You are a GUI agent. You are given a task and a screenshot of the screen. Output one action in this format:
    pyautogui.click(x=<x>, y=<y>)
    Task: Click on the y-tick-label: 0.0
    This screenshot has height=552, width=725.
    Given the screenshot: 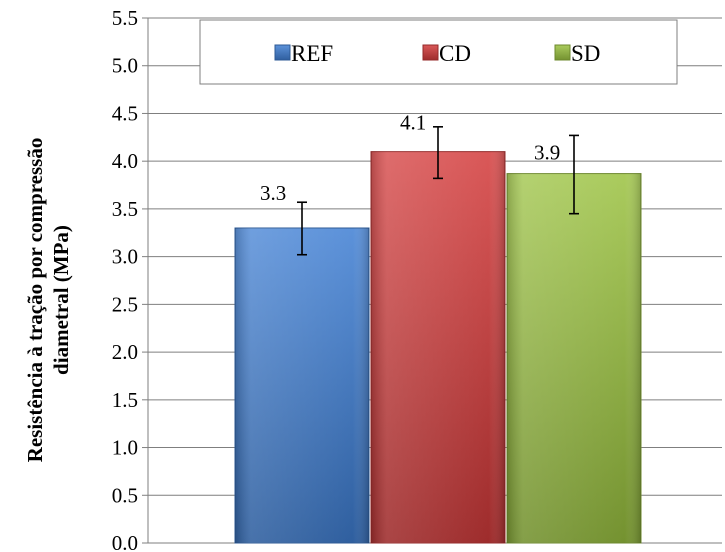 What is the action you would take?
    pyautogui.click(x=125, y=541)
    